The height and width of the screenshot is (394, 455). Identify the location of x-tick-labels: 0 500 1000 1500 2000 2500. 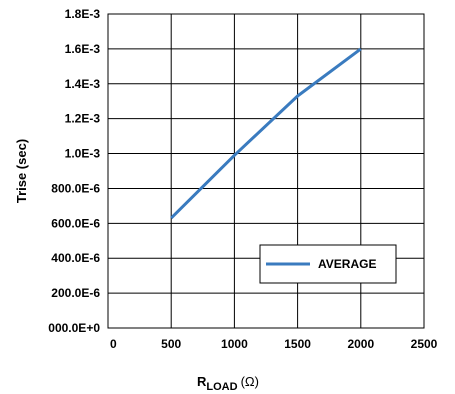
(274, 344).